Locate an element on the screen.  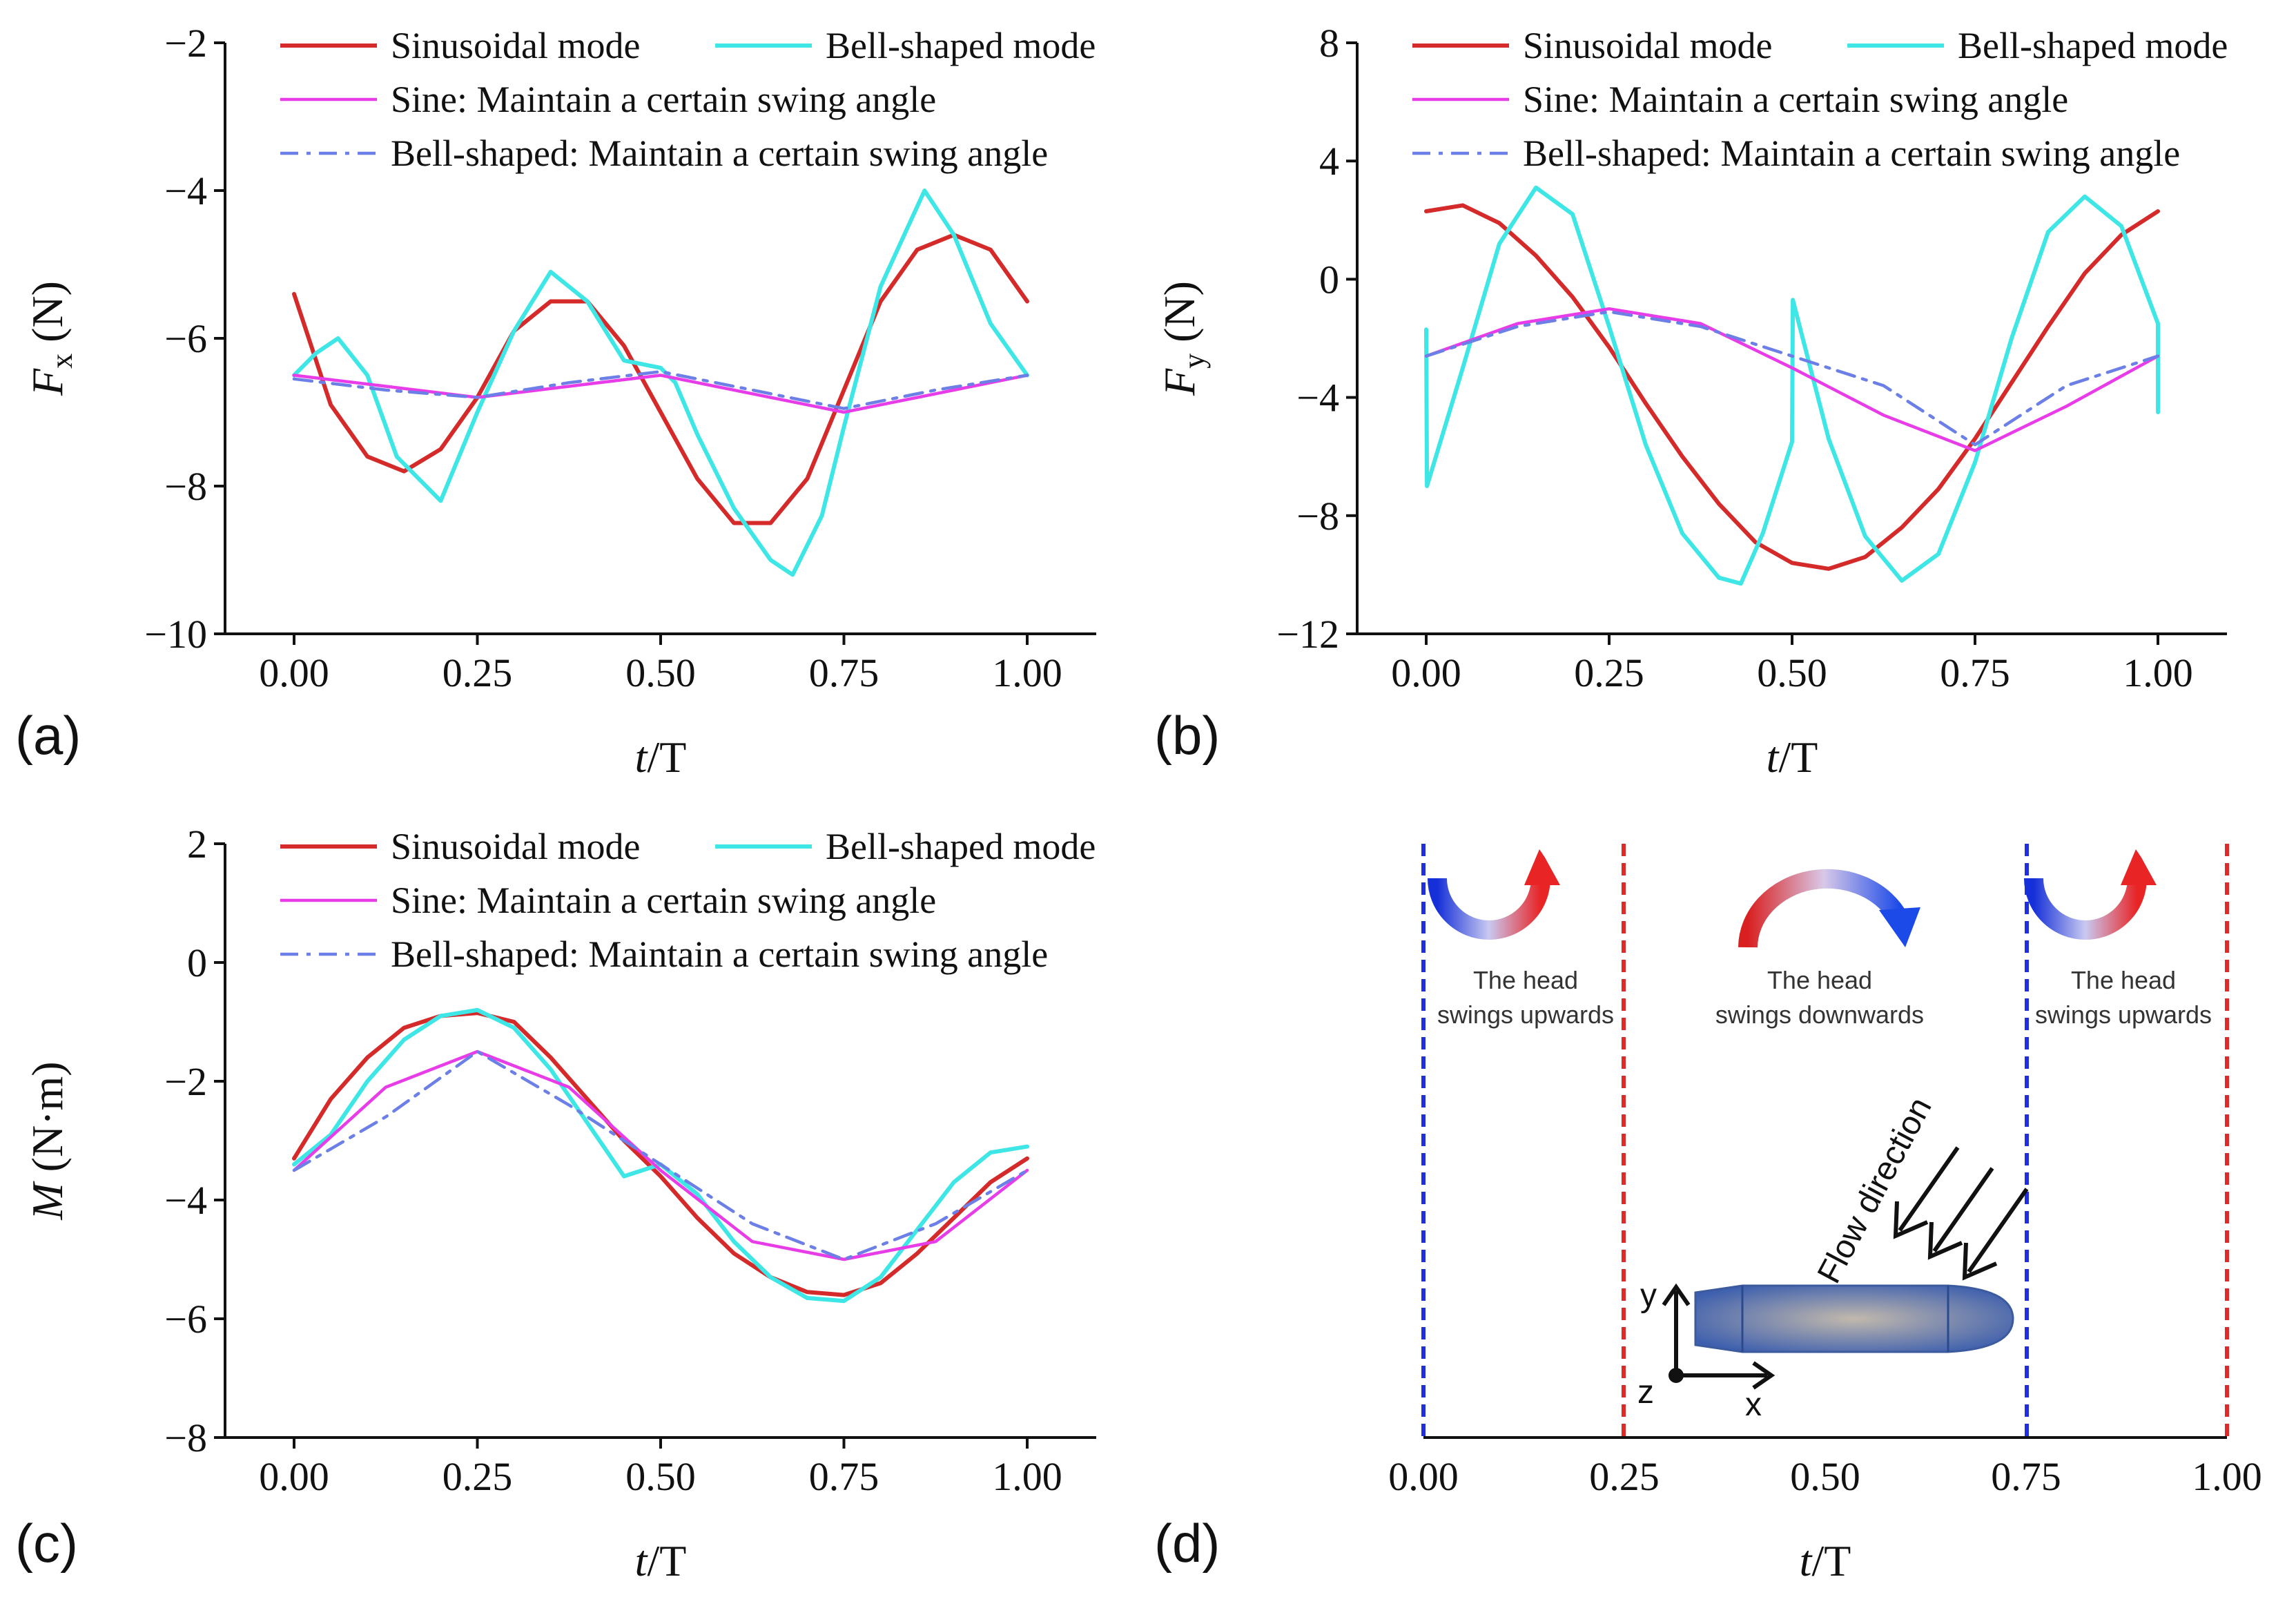
panel-a-xlabel: t/T is located at coordinates (661, 757).